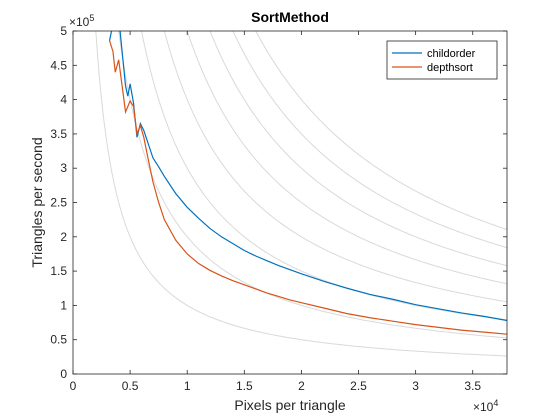 The image size is (560, 420). I want to click on y-tick-label: 4, so click(63, 100).